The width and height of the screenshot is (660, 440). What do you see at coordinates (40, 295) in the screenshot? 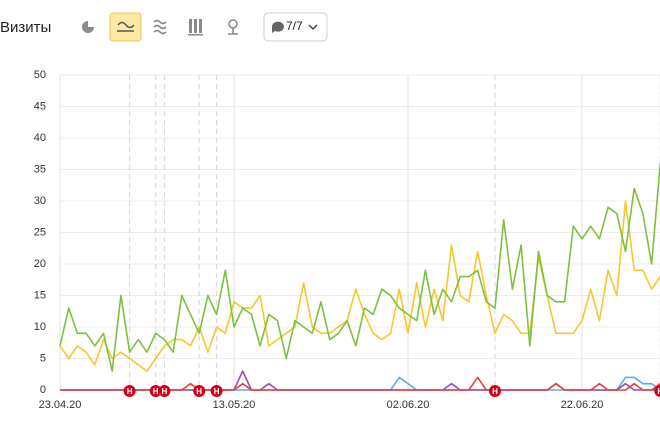
I see `y-tick-label: 15` at bounding box center [40, 295].